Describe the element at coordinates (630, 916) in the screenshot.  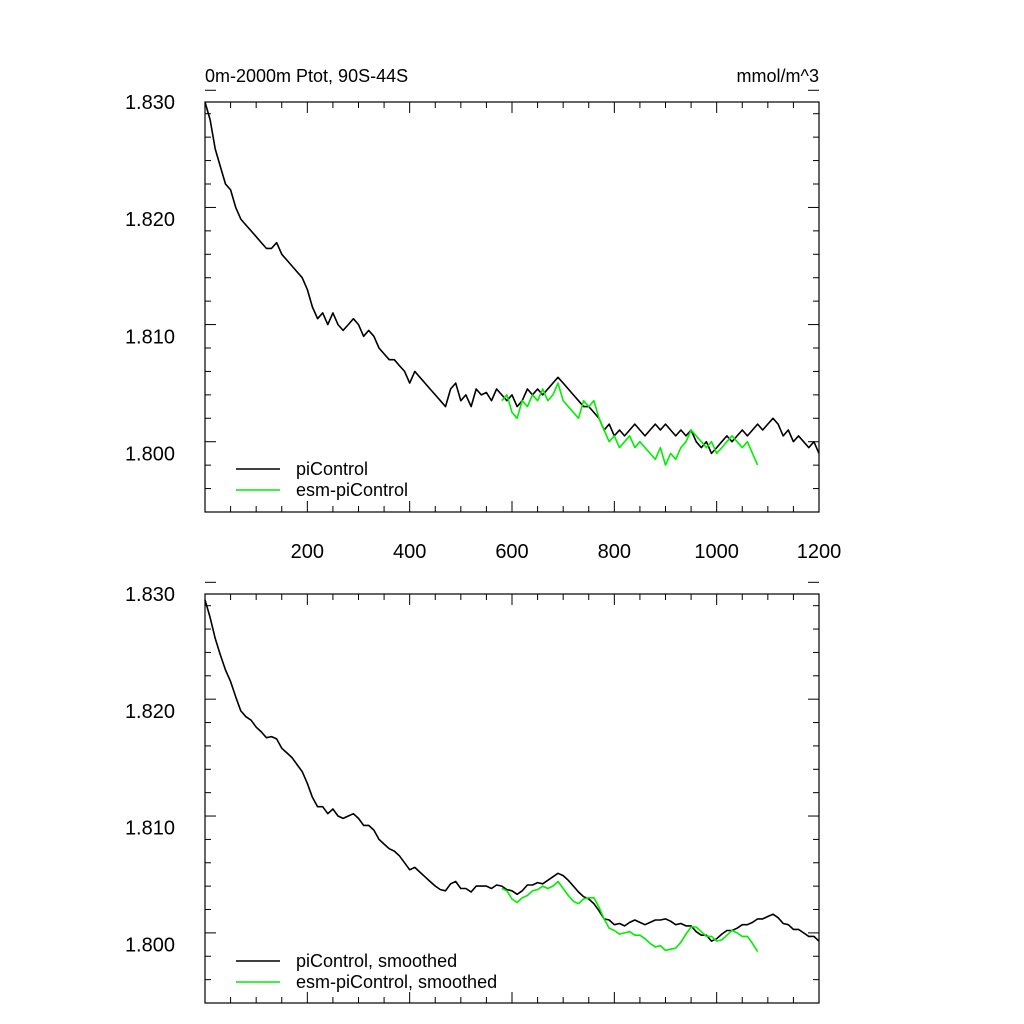
I see `series-line-esm-picontrol-smoothed` at that location.